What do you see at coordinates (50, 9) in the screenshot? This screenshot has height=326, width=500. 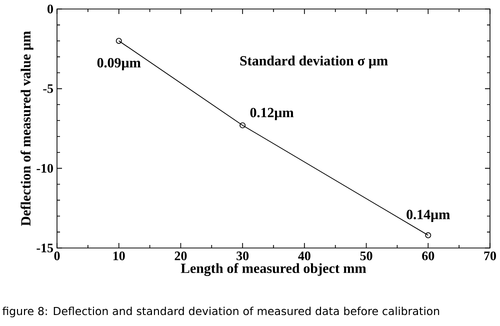 I see `y-tick-label: 0` at bounding box center [50, 9].